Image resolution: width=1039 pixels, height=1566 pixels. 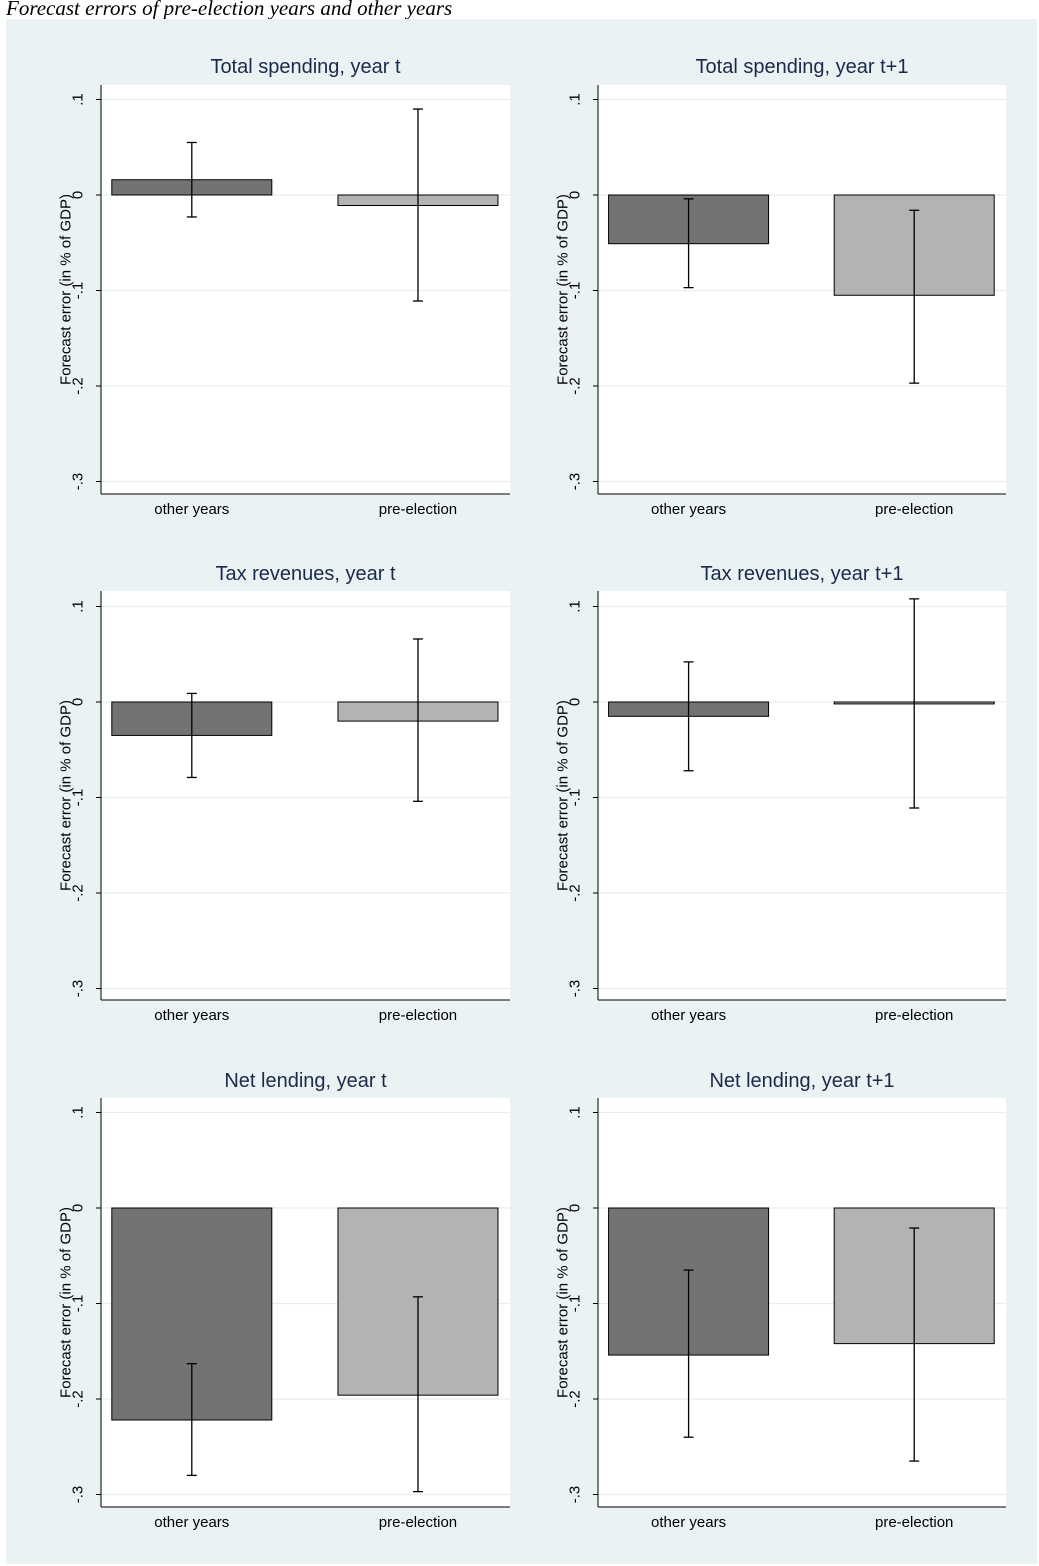 I want to click on chart-title: Total spending, year t+1, so click(x=802, y=67).